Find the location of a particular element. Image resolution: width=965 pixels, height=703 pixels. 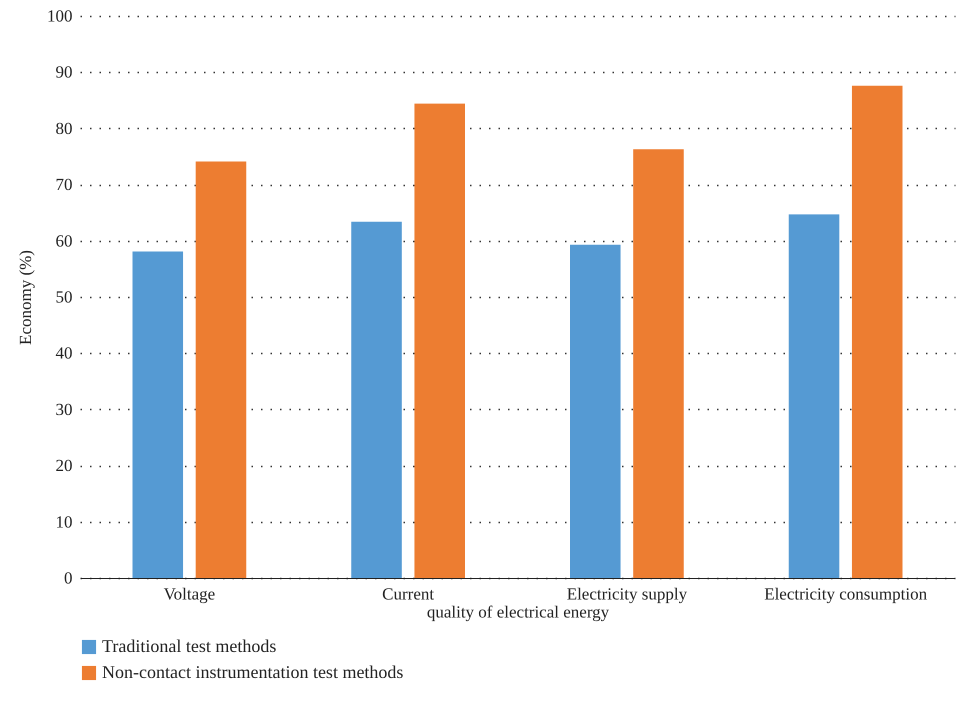

y-tick-label: 100 is located at coordinates (59, 16).